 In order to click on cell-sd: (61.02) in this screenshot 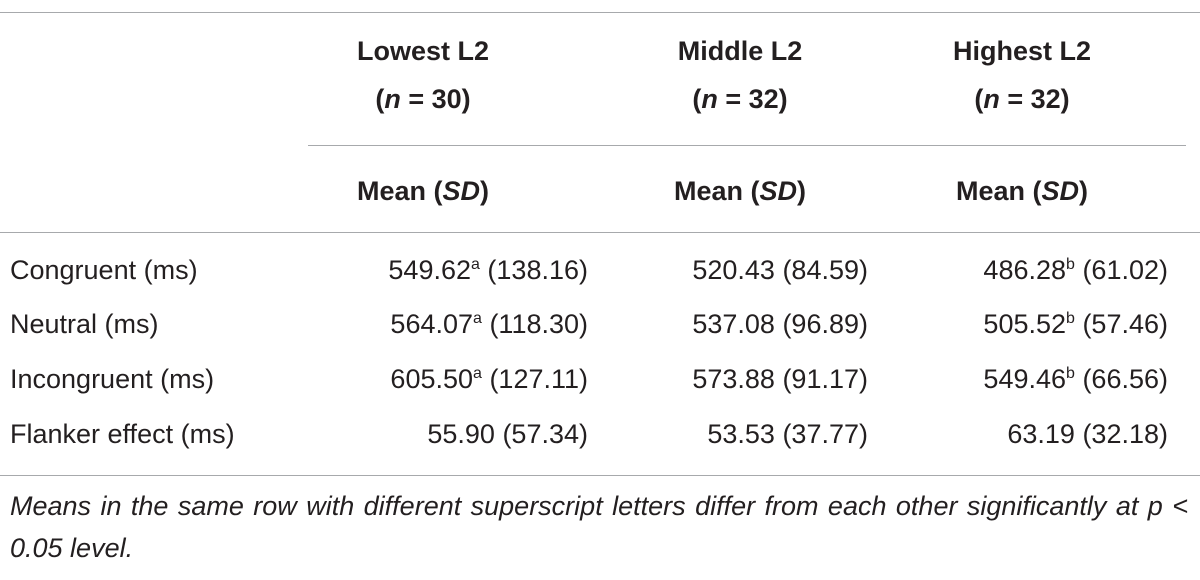, I will do `click(1125, 270)`.